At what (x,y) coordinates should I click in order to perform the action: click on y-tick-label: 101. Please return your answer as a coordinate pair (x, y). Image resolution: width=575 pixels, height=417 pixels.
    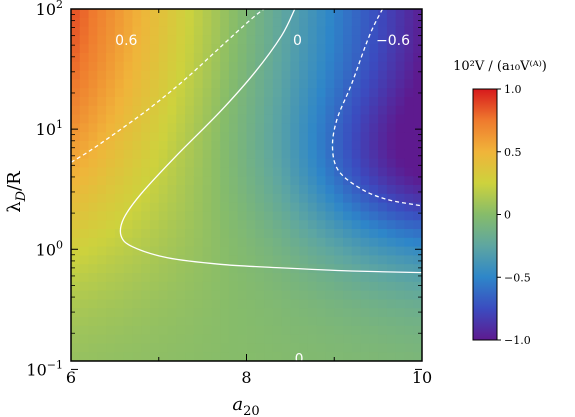
    Looking at the image, I should click on (49, 128).